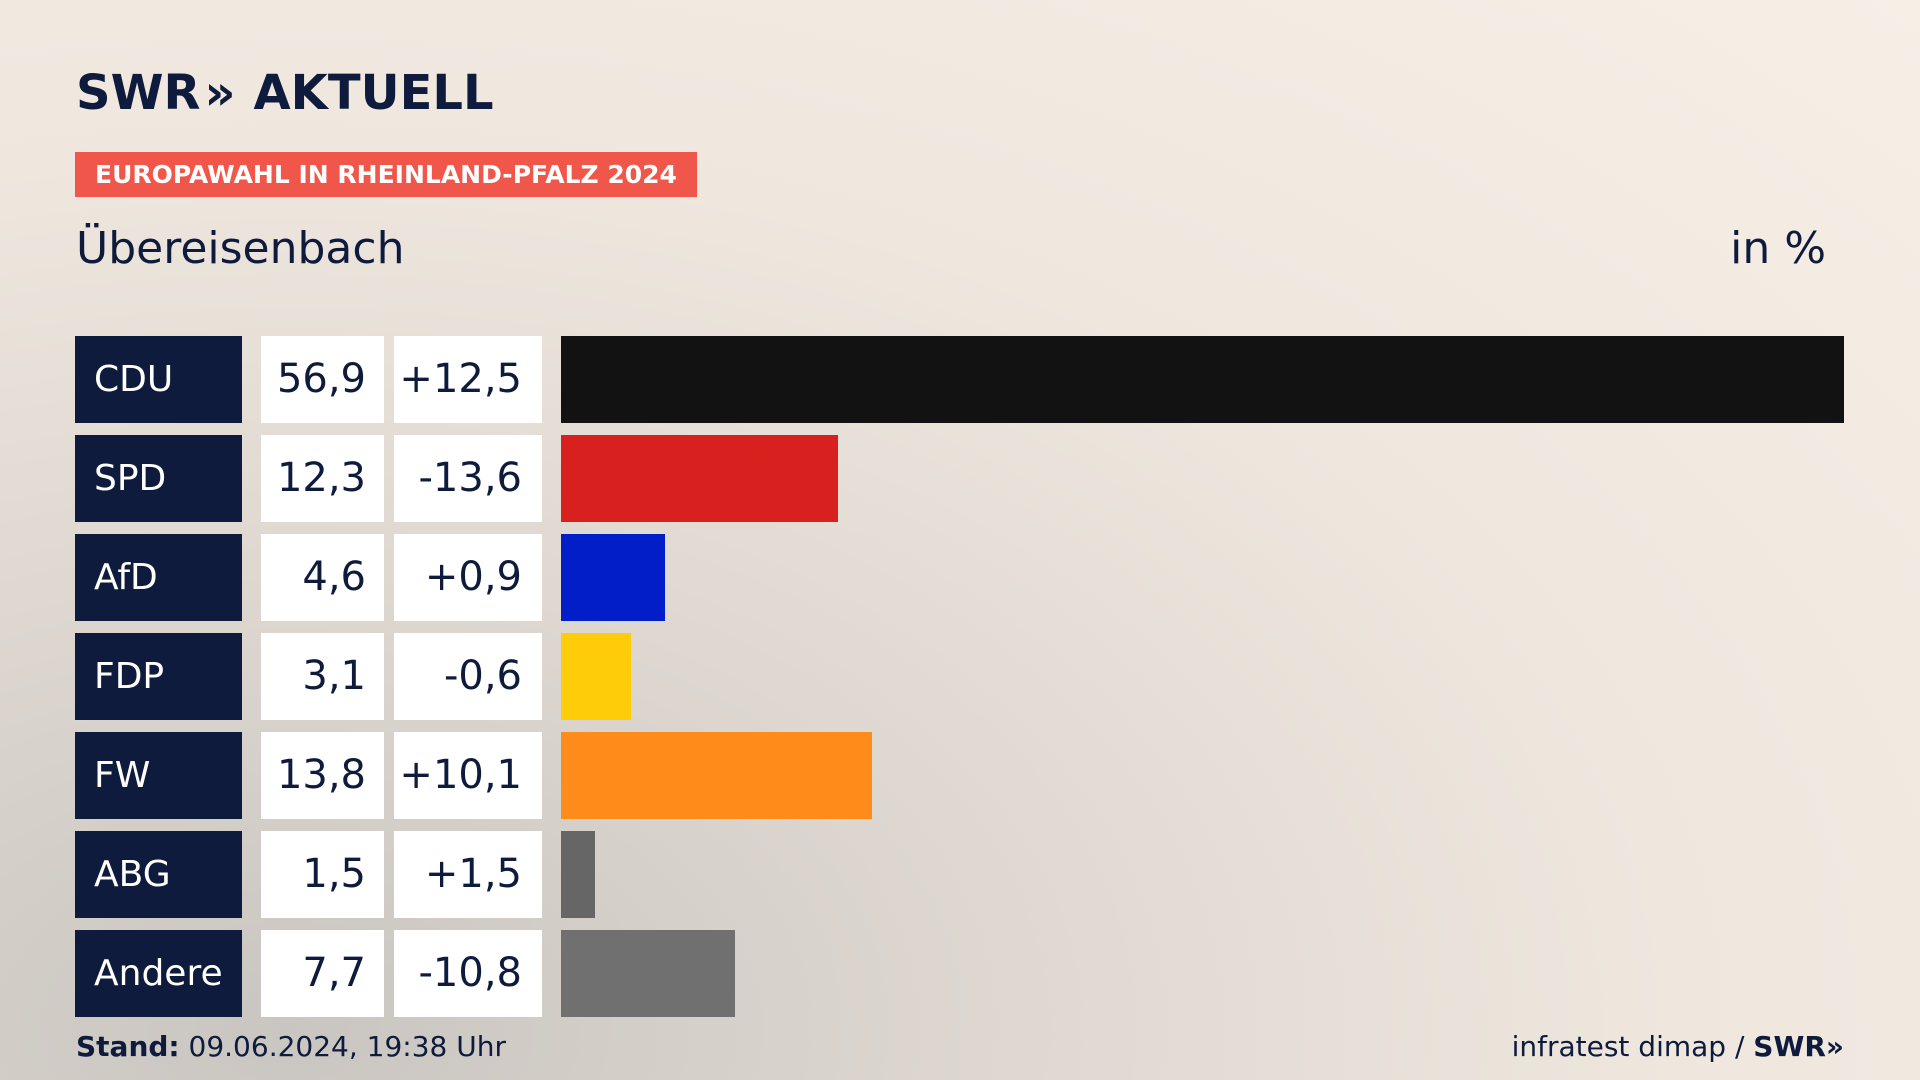 The width and height of the screenshot is (1920, 1080). Describe the element at coordinates (468, 973) in the screenshot. I see `diff-label: -10,8` at that location.